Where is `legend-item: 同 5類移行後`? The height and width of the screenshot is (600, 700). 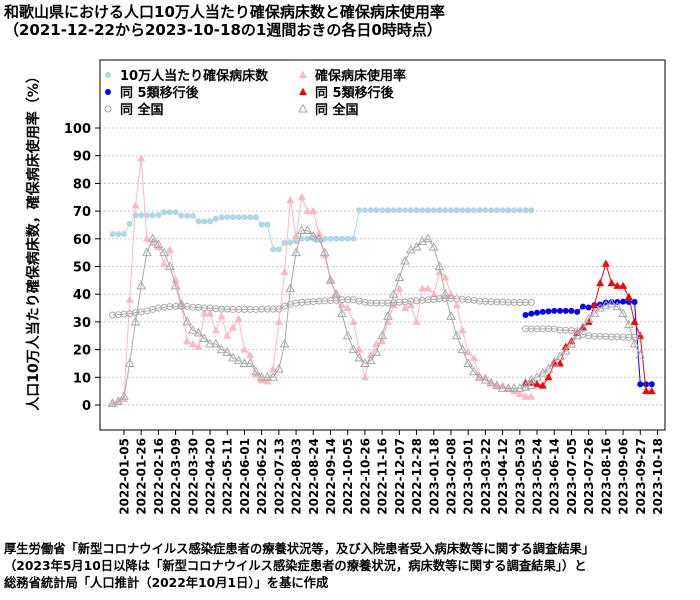
legend-item: 同 5類移行後 is located at coordinates (347, 93).